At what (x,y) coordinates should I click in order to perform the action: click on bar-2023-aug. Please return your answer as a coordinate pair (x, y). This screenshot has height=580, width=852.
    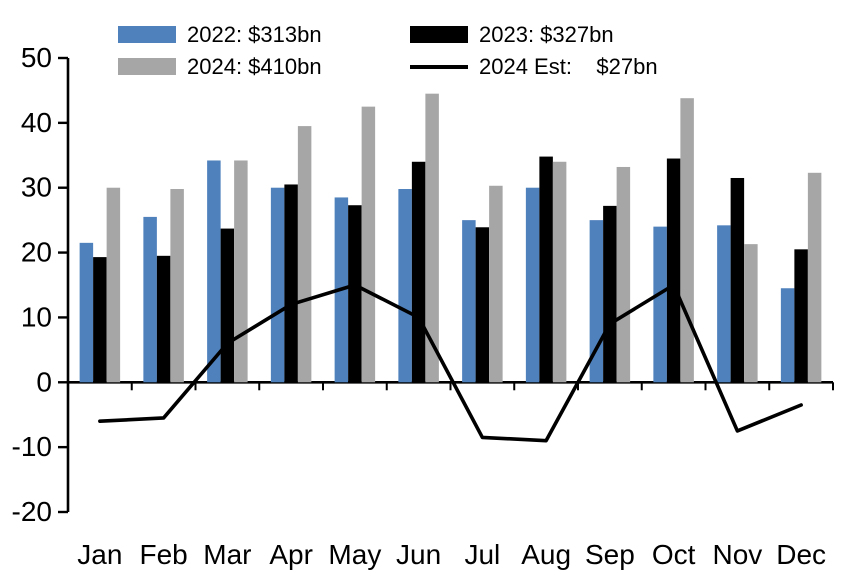
    Looking at the image, I should click on (546, 269).